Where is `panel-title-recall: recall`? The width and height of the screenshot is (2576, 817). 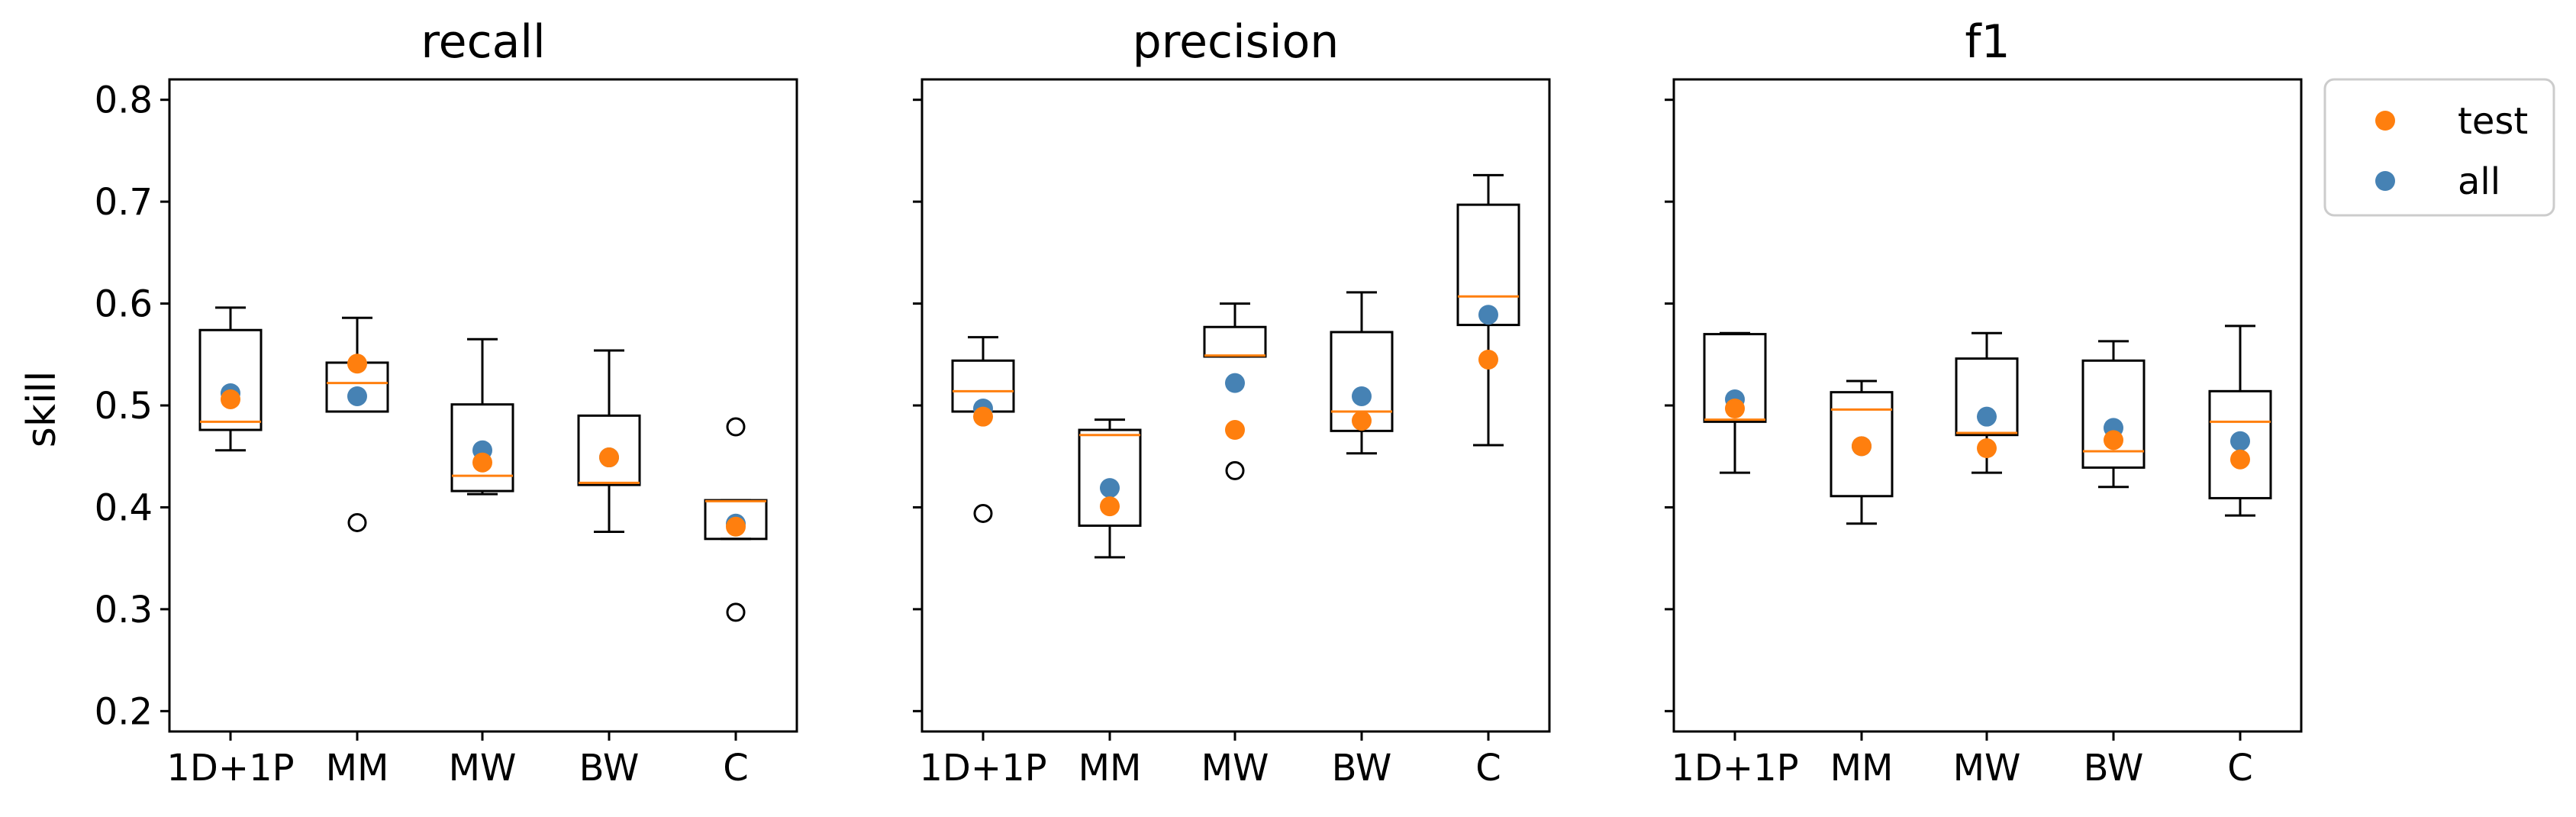
panel-title-recall: recall is located at coordinates (483, 42).